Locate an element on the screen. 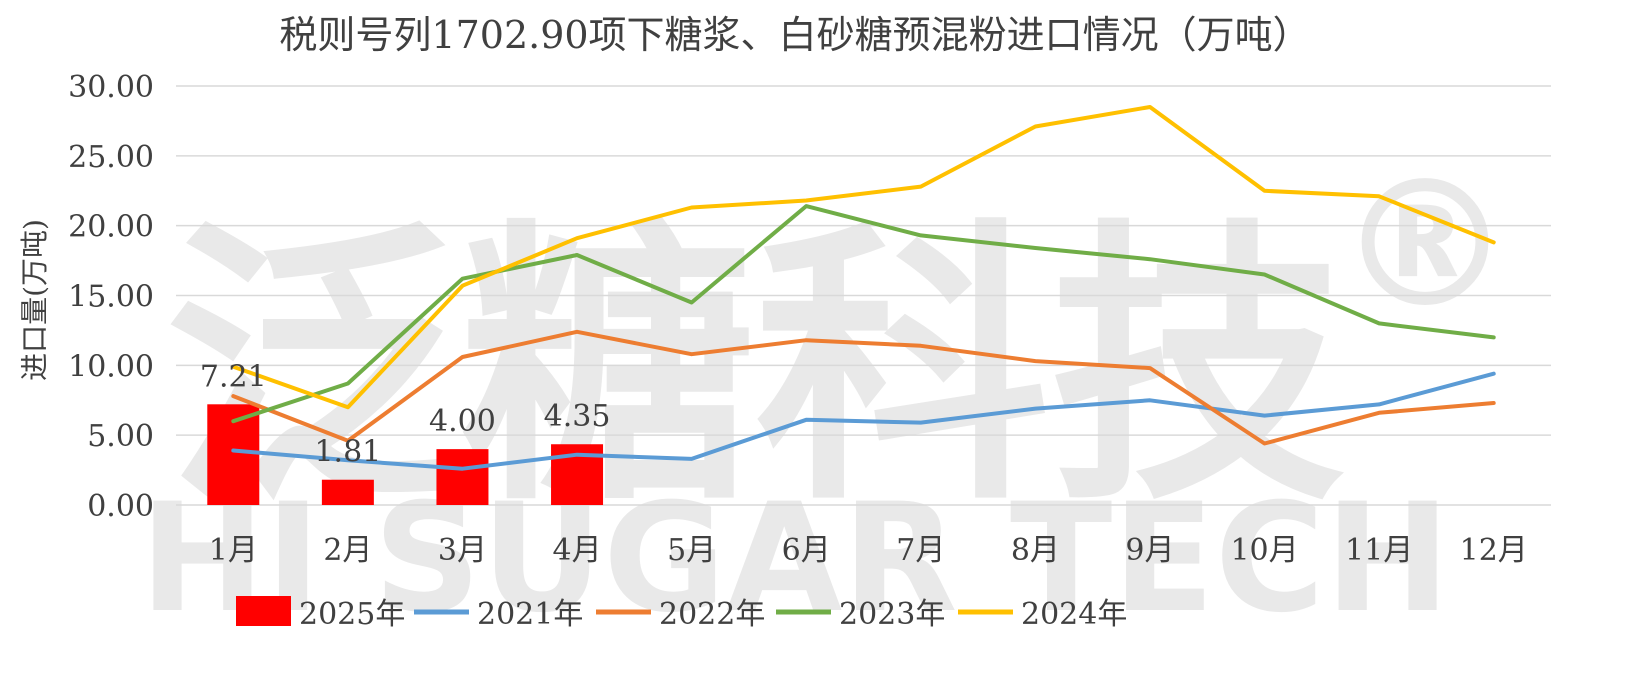 This screenshot has height=676, width=1649. legend-item-2022年: 2022年 is located at coordinates (680, 614).